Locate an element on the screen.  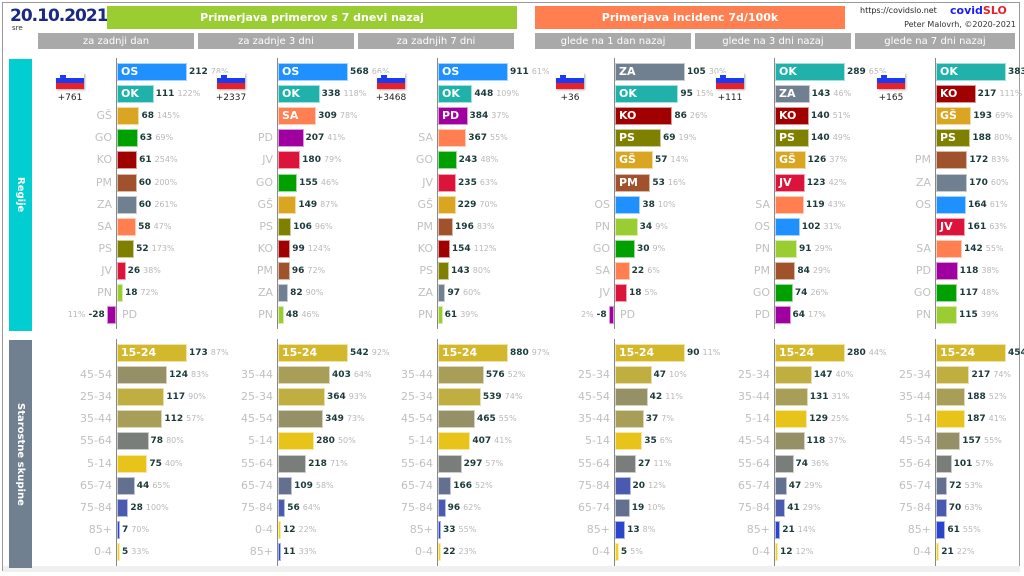
region-row is located at coordinates (0, 72).